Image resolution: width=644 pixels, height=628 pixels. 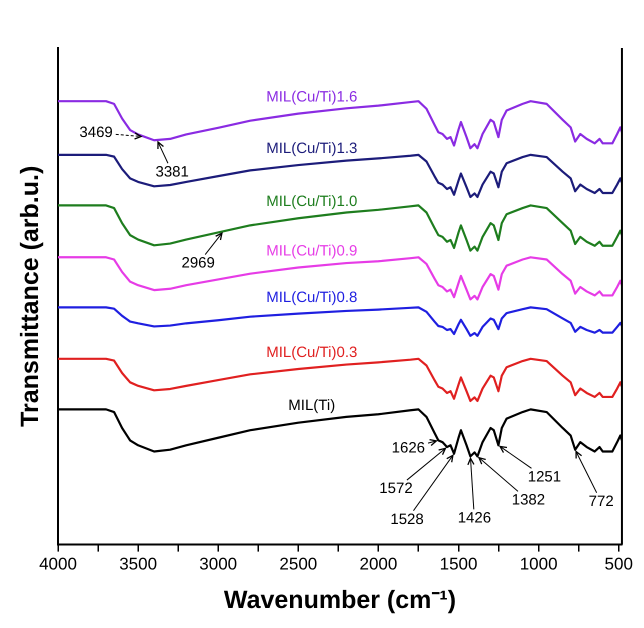 What do you see at coordinates (30, 296) in the screenshot?
I see `y-axis-title: Transmittance (arb.u.)` at bounding box center [30, 296].